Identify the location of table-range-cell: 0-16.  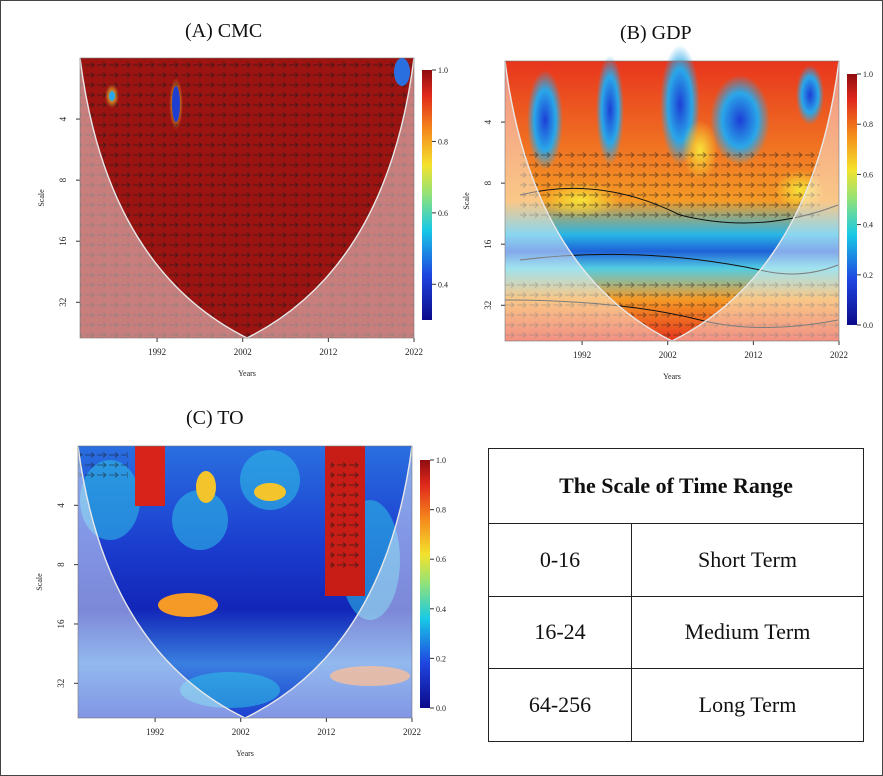
(560, 560).